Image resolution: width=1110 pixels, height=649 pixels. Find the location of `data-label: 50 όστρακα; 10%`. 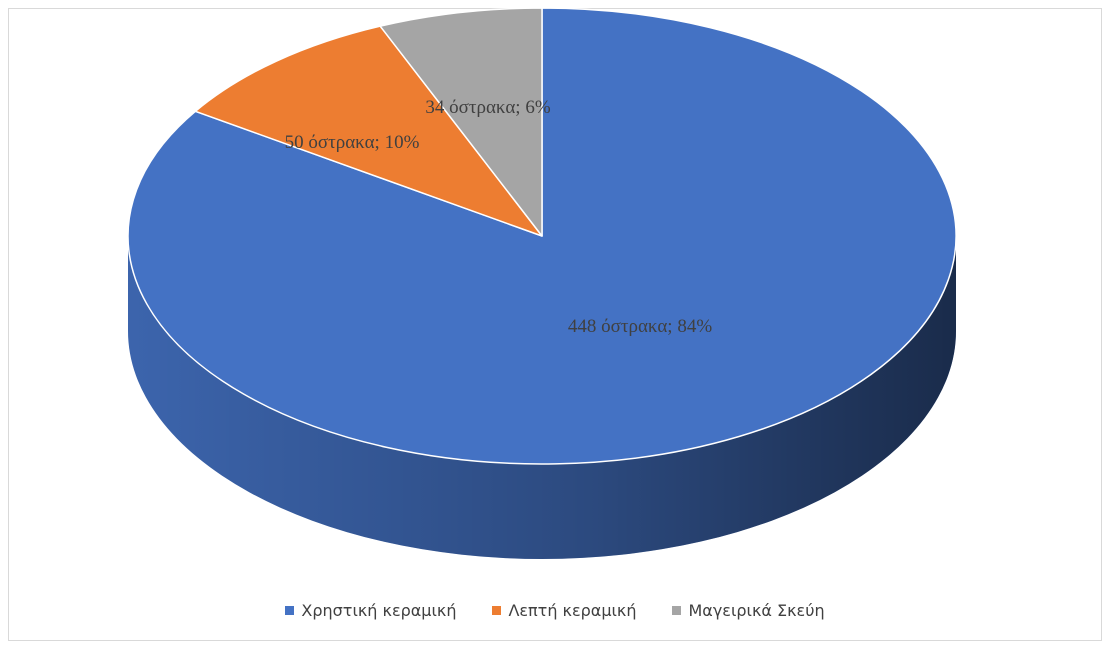

data-label: 50 όστρακα; 10% is located at coordinates (352, 142).